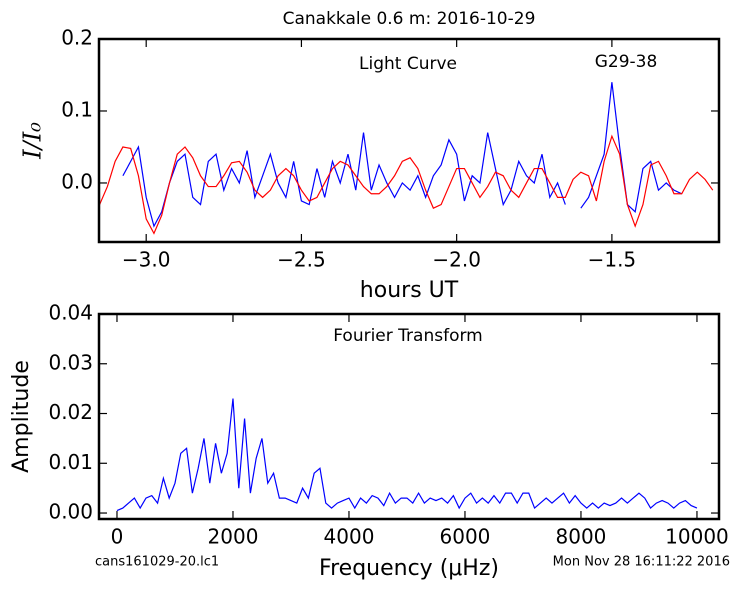 Image resolution: width=748 pixels, height=593 pixels. Describe the element at coordinates (233, 537) in the screenshot. I see `x-tick-label: 2000` at that location.